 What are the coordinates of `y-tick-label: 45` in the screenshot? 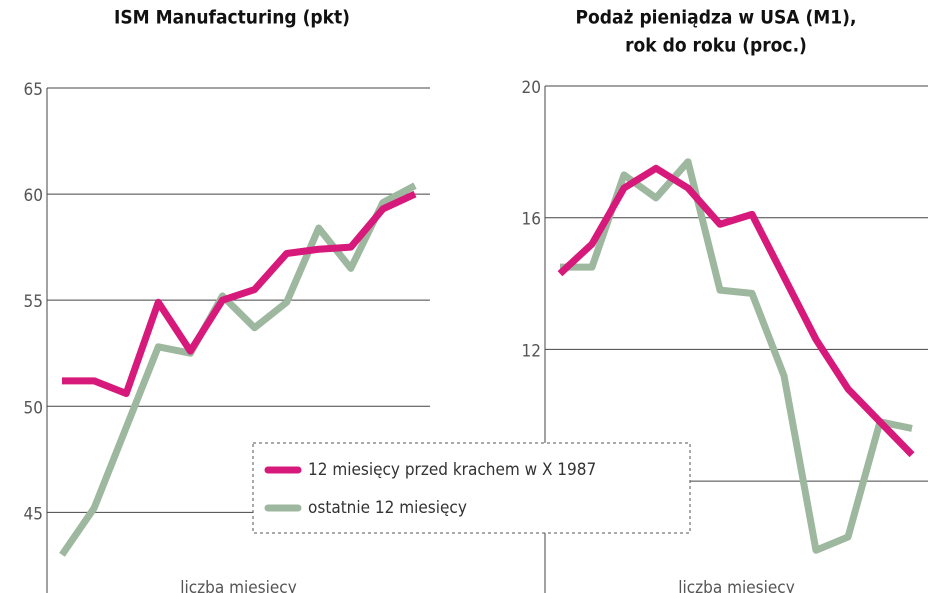 It's located at (33, 514).